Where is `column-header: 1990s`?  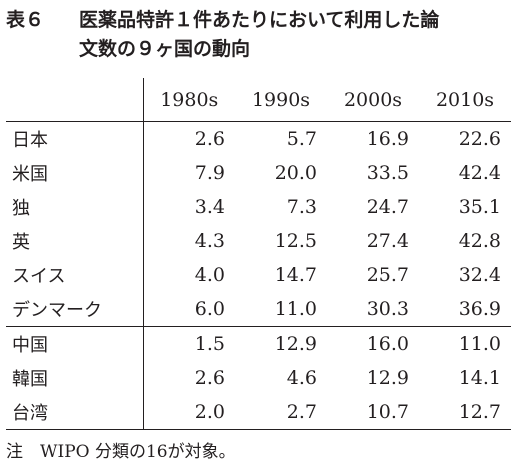 column-header: 1990s is located at coordinates (281, 100).